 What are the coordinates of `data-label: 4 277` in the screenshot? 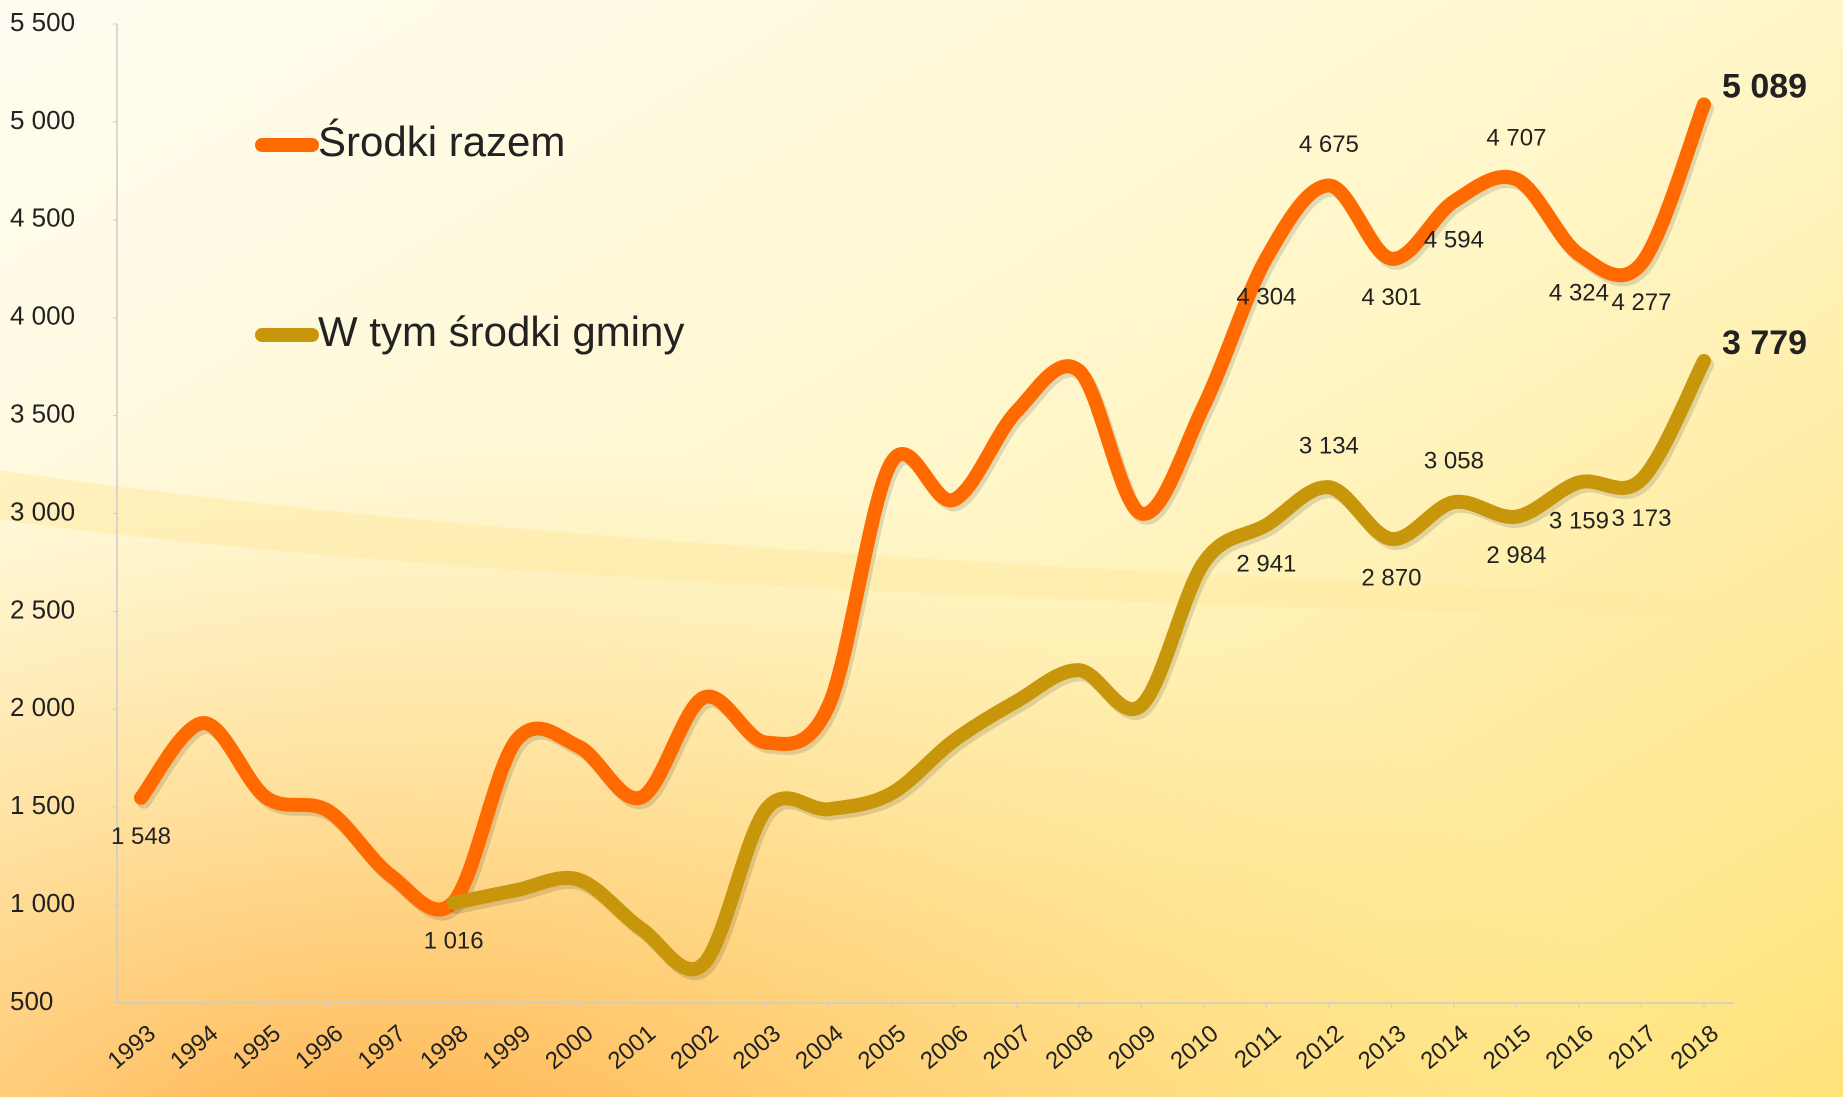 It's located at (1641, 302).